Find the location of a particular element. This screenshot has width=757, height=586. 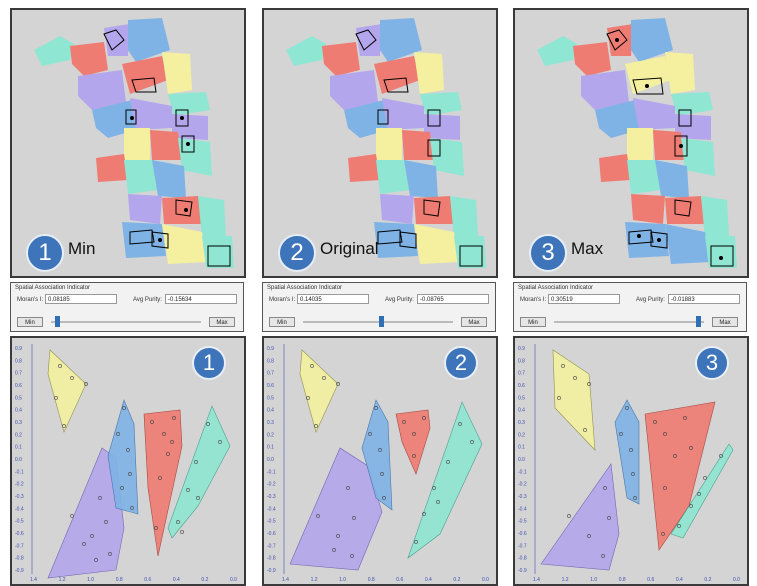

panel-number-badge: 1 is located at coordinates (45, 253).